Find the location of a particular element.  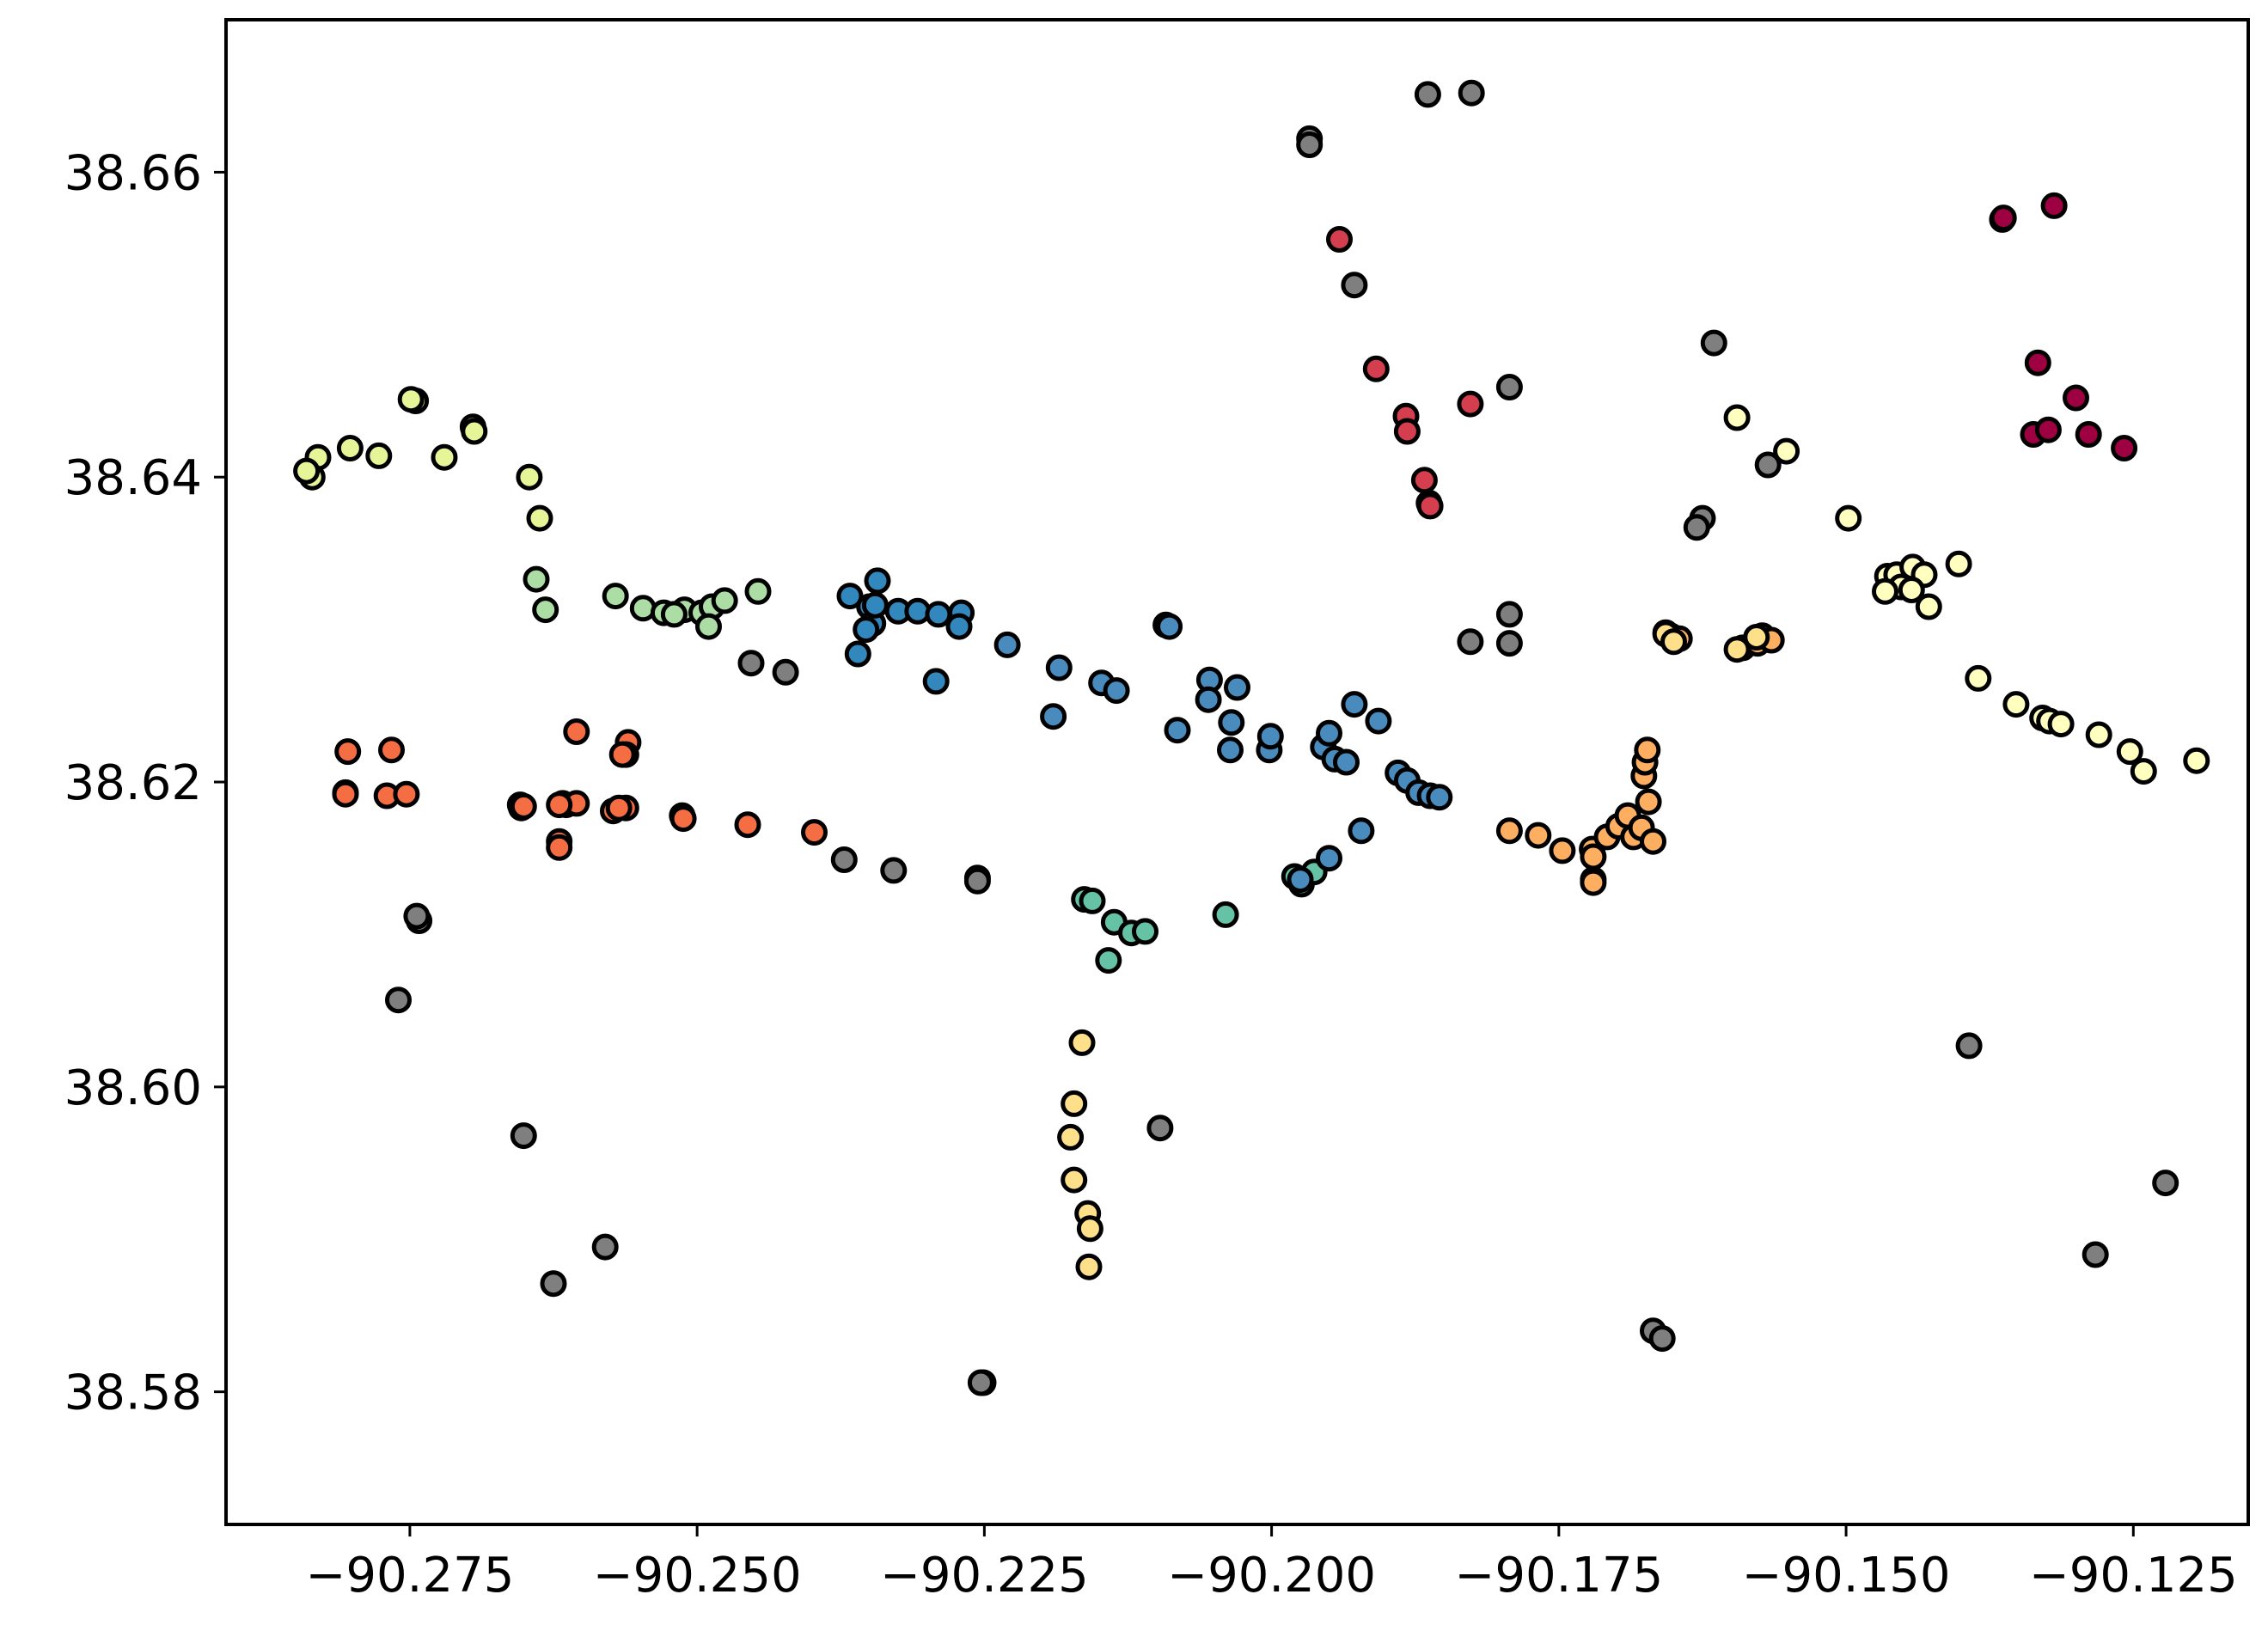

y-tick-label: 38.60 is located at coordinates (133, 1088).